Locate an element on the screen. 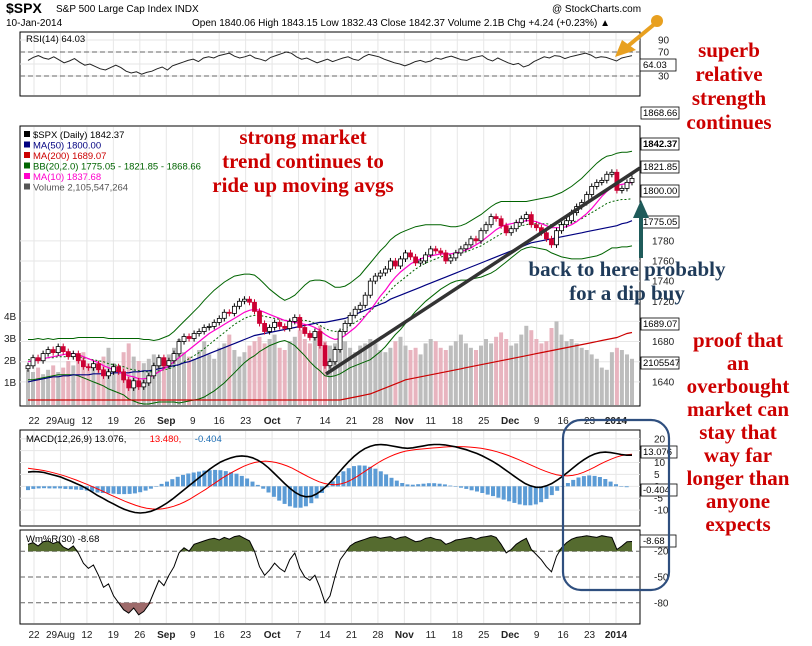  williams-reference-lines is located at coordinates (330, 577).